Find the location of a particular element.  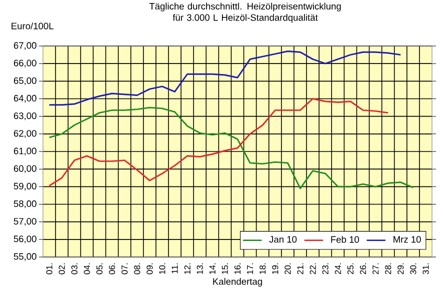

y-tick-label: 65,00 is located at coordinates (25, 81).